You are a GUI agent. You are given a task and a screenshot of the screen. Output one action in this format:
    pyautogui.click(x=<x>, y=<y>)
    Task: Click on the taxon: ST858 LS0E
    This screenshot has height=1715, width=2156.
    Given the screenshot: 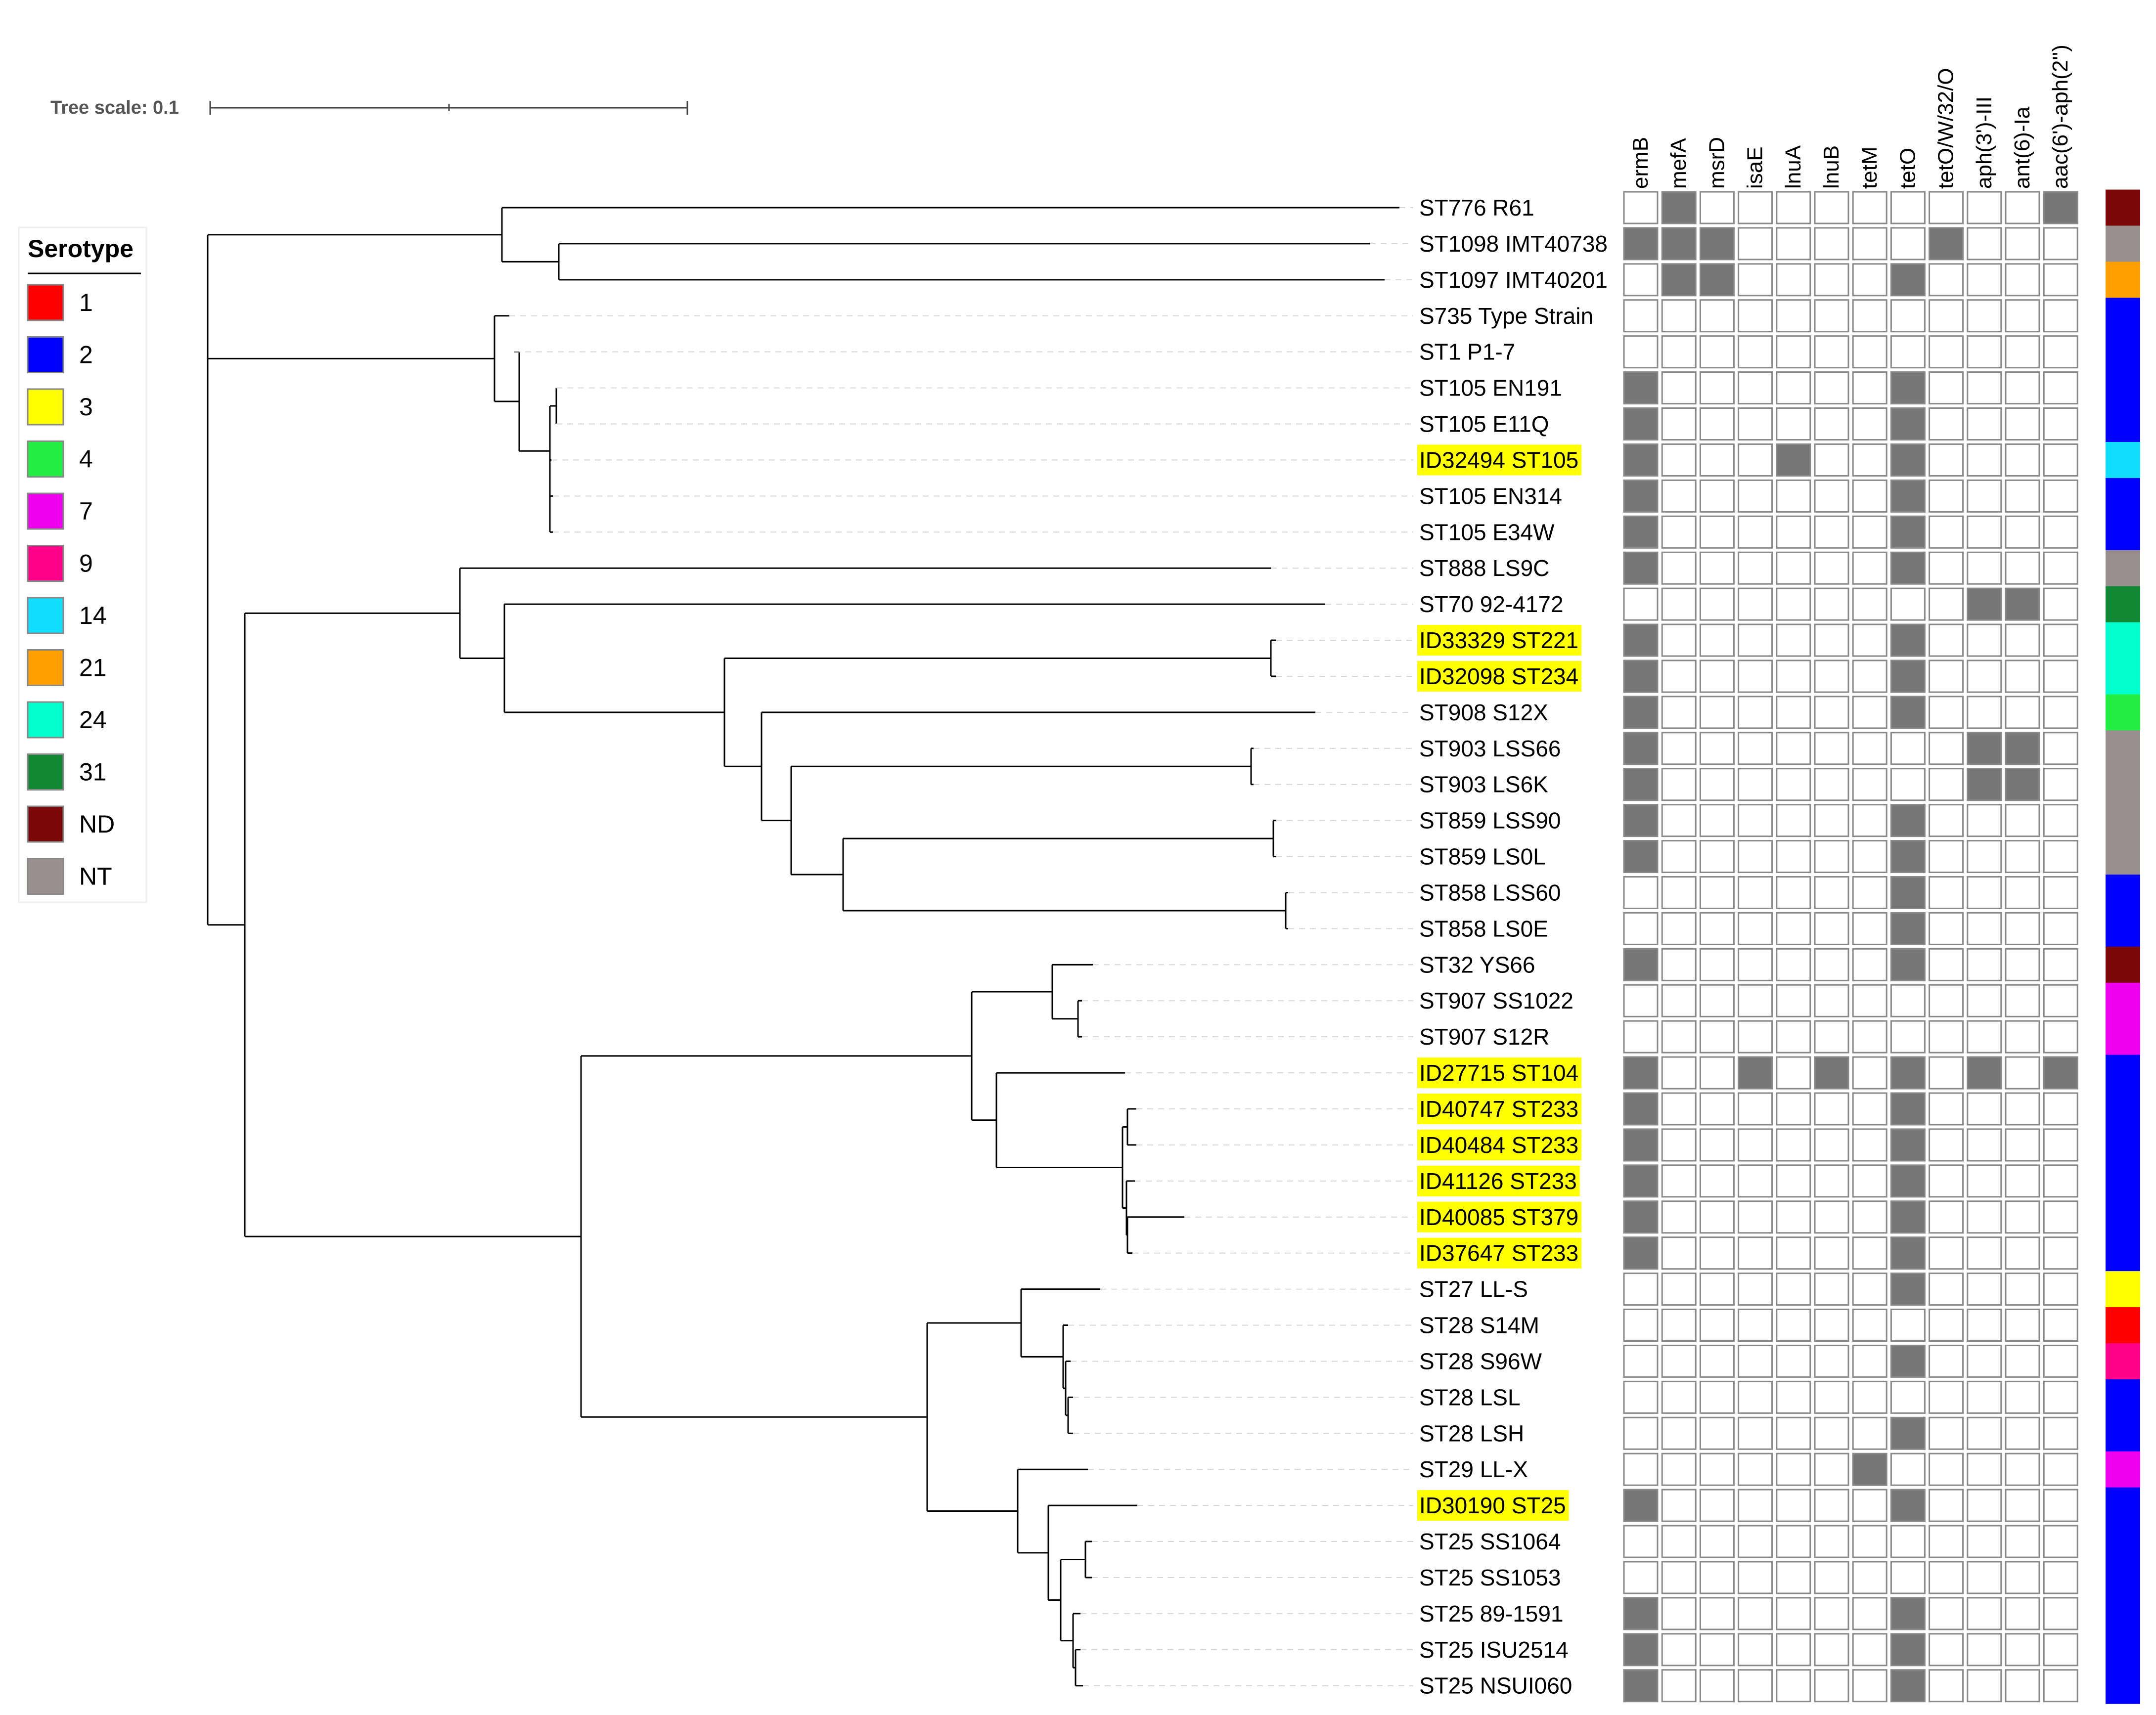 What is the action you would take?
    pyautogui.click(x=1483, y=928)
    